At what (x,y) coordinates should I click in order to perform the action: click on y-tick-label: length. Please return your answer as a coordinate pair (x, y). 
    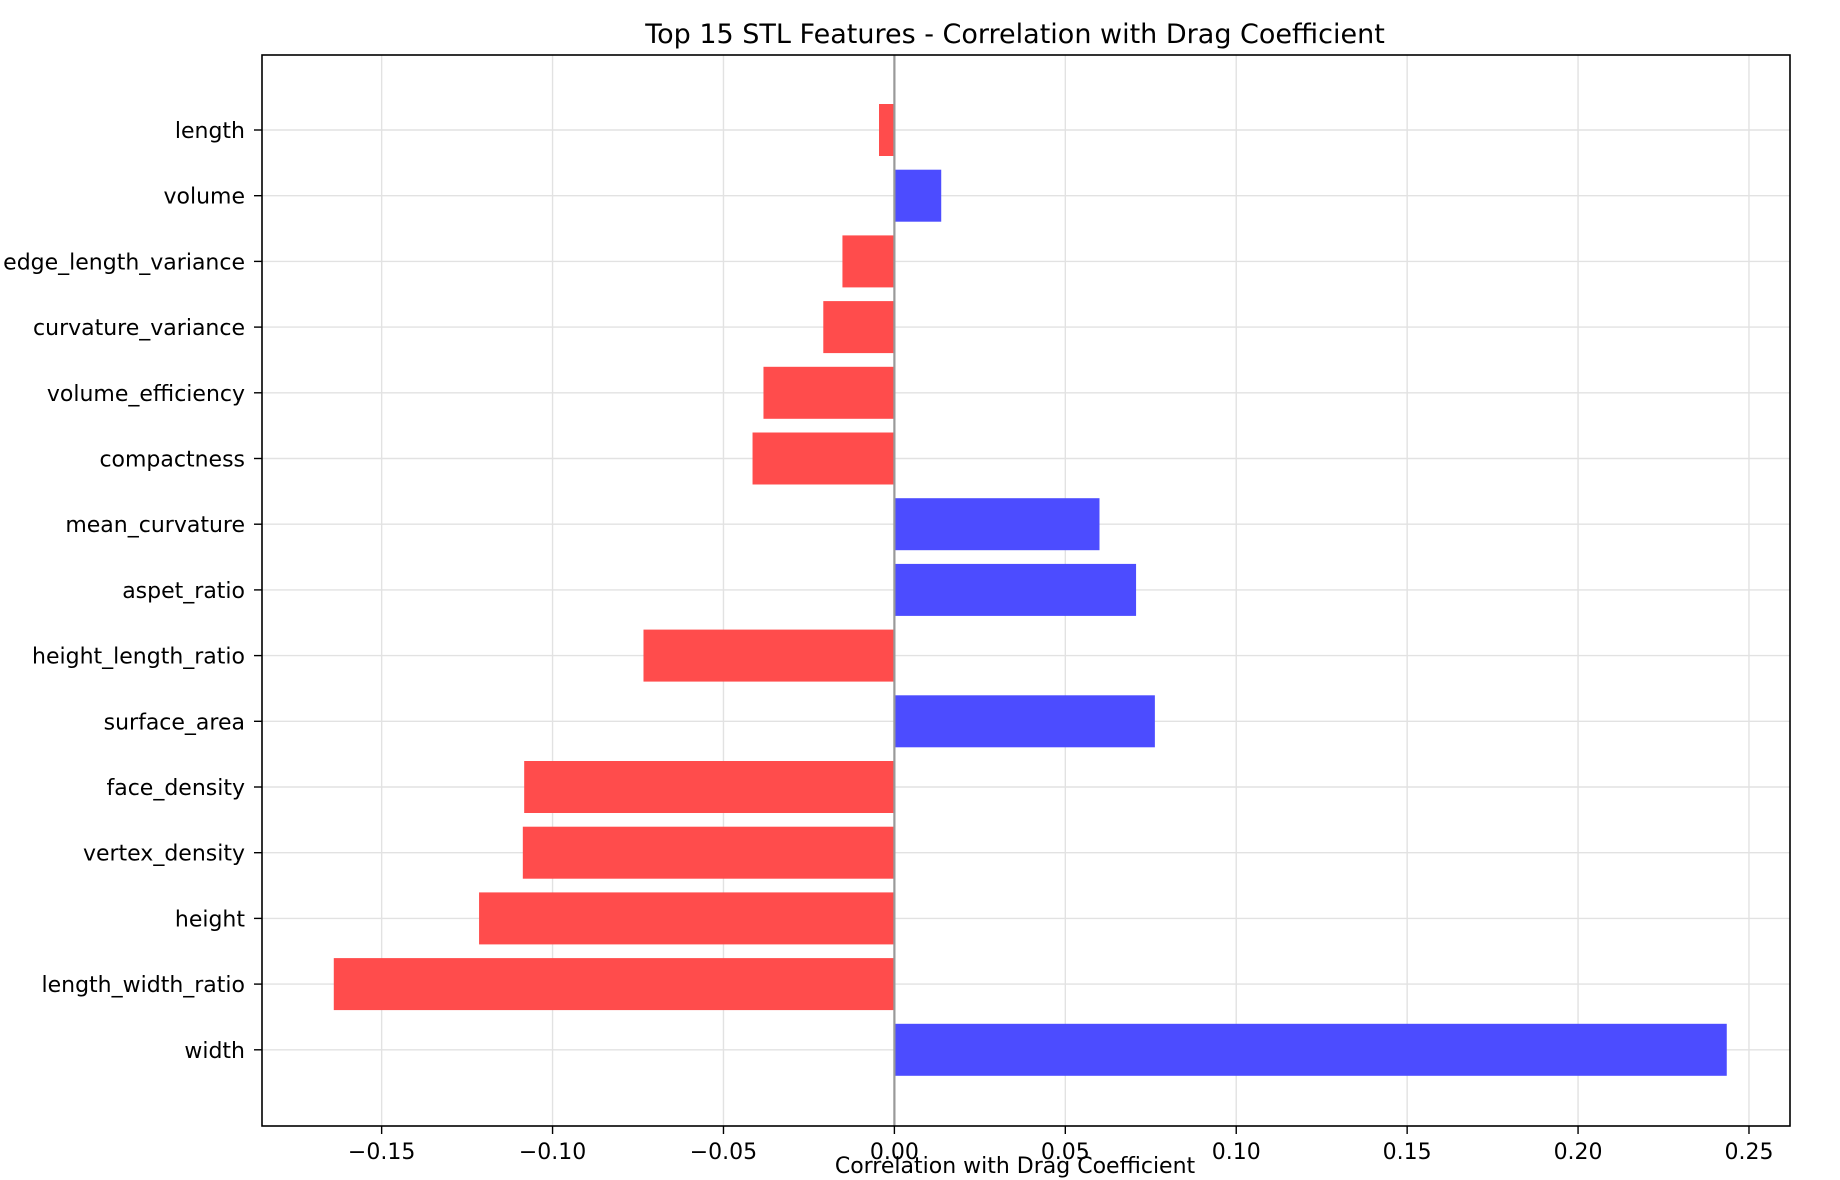
    Looking at the image, I should click on (210, 131).